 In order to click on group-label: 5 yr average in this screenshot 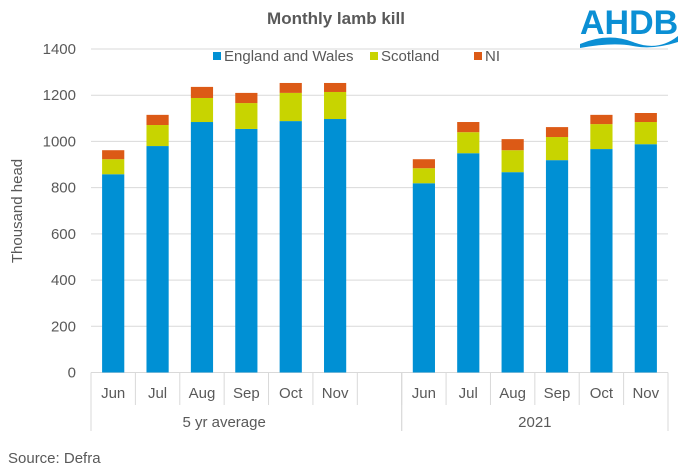, I will do `click(223, 422)`.